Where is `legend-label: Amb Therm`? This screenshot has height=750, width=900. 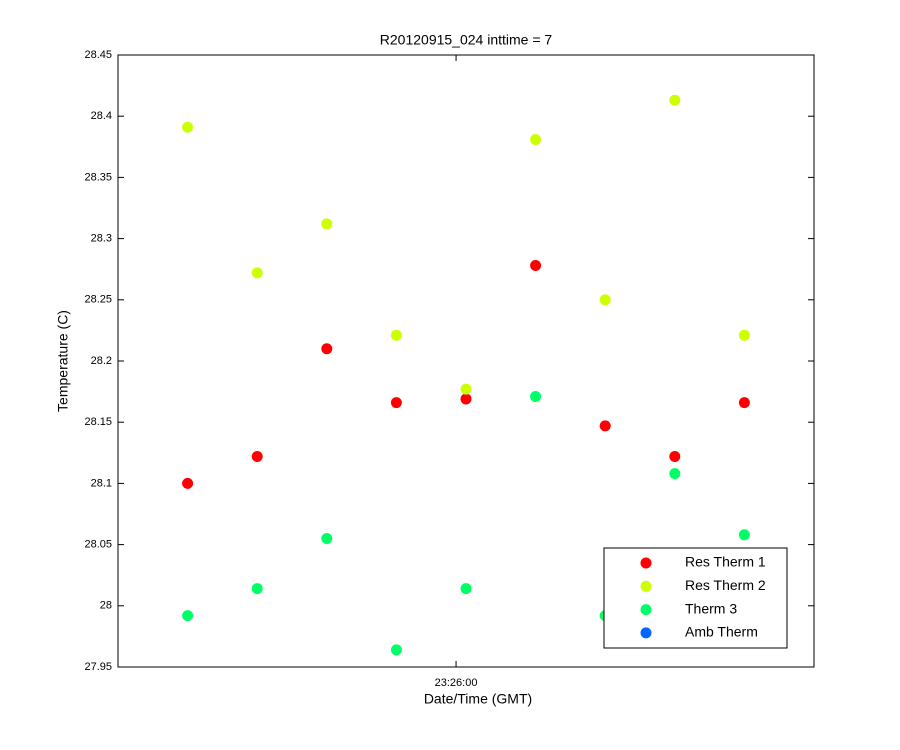 legend-label: Amb Therm is located at coordinates (721, 632).